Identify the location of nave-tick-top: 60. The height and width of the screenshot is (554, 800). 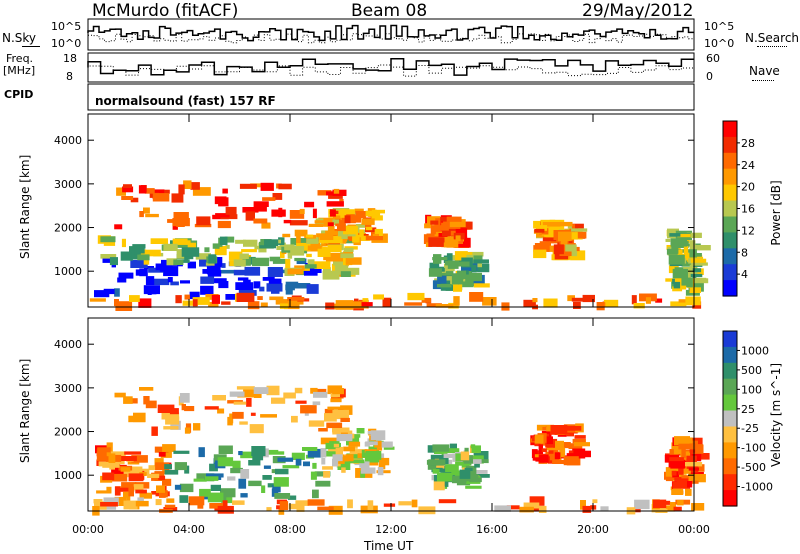
(713, 58).